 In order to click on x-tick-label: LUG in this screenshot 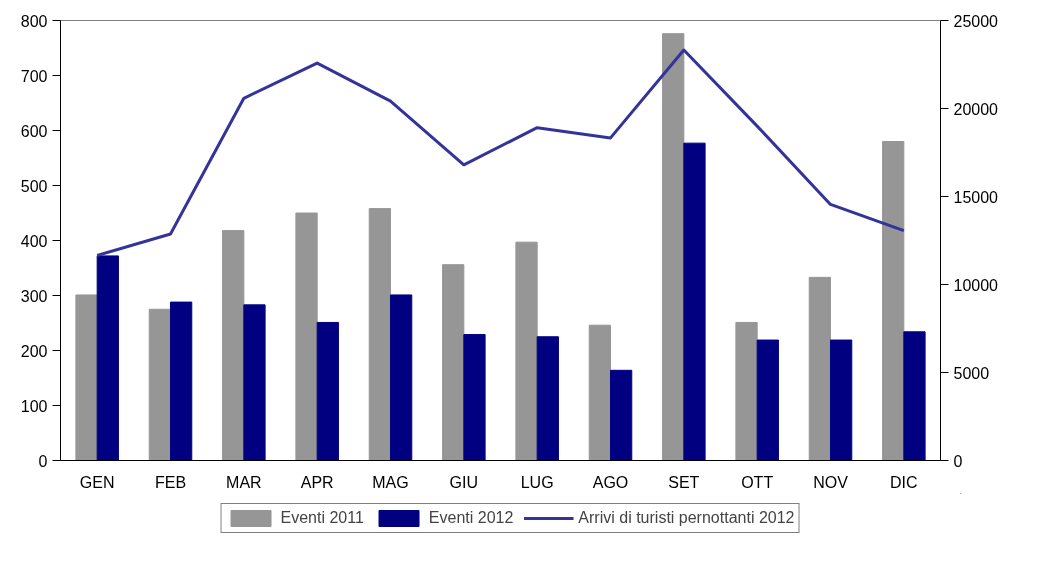, I will do `click(537, 482)`.